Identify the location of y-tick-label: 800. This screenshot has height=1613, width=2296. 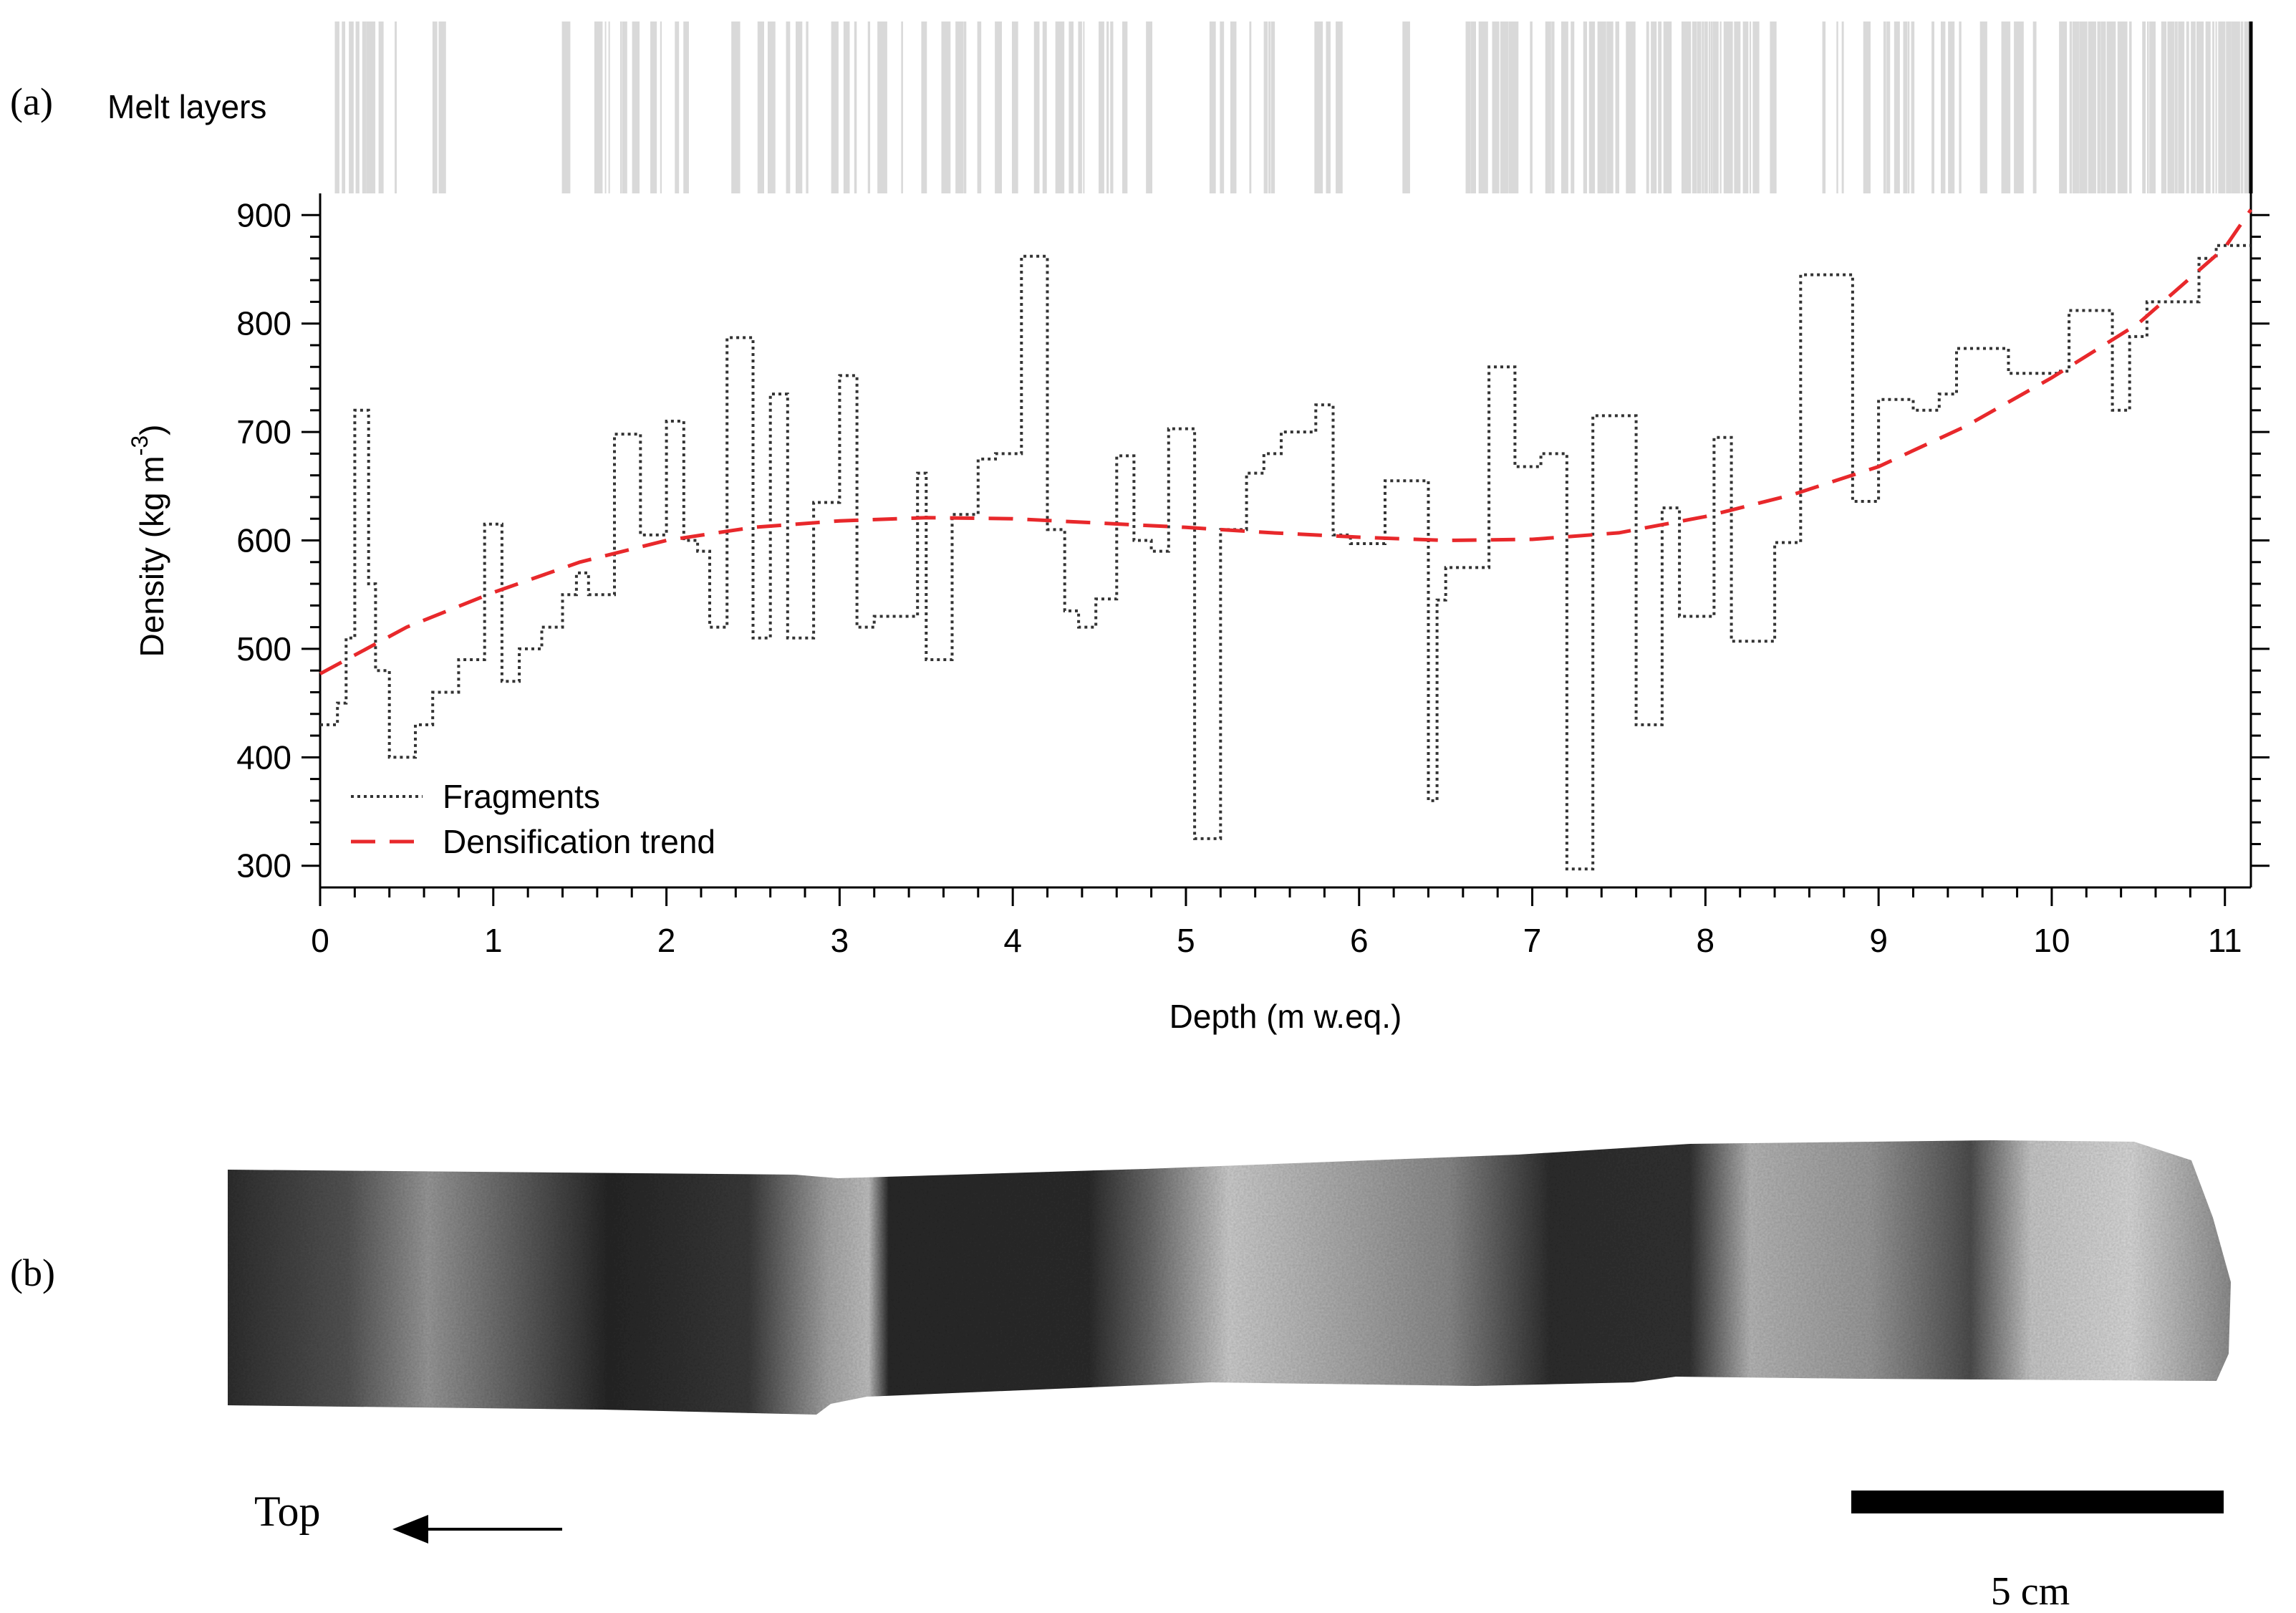
(263, 323).